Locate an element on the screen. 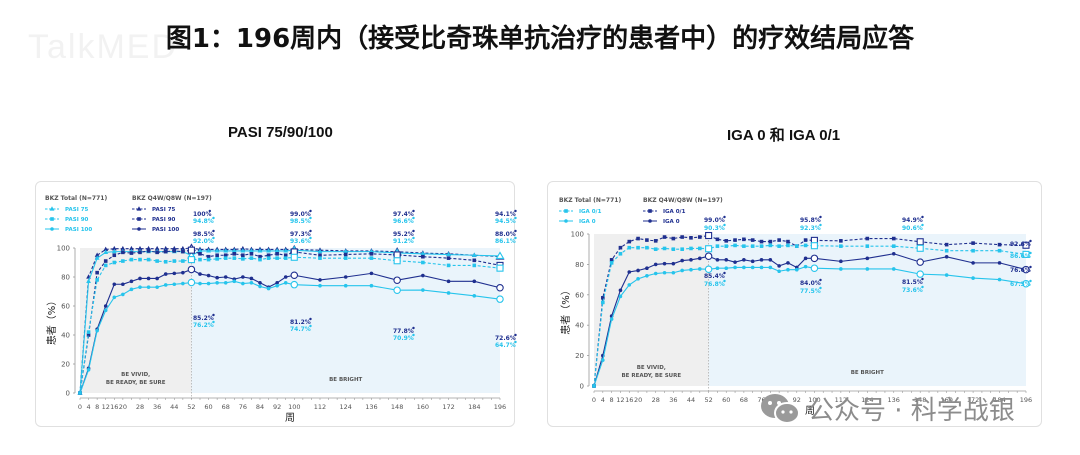 The height and width of the screenshot is (455, 1080). svg-text: 95.2% is located at coordinates (403, 234).